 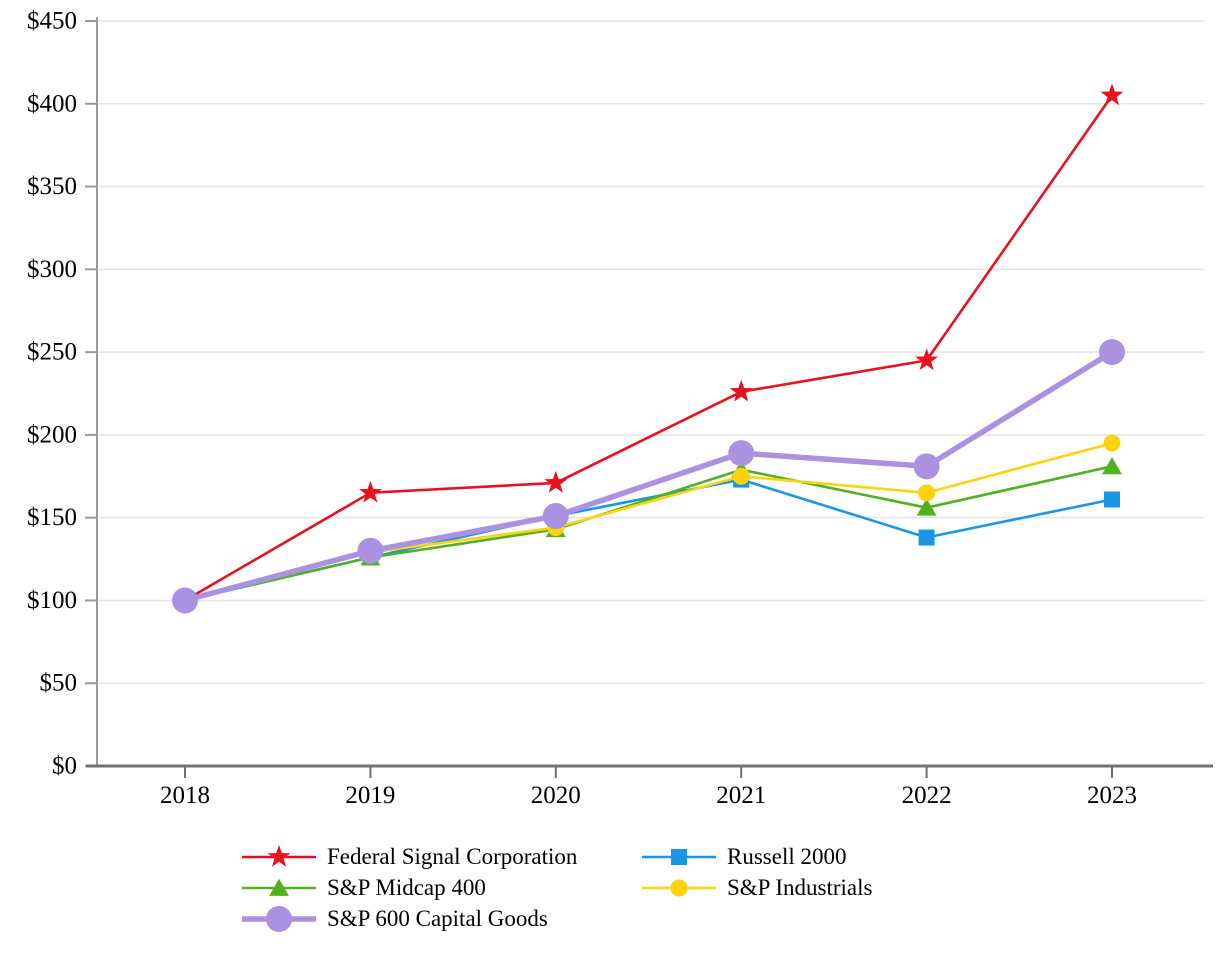 I want to click on y-tick-label: $350, so click(x=52, y=186).